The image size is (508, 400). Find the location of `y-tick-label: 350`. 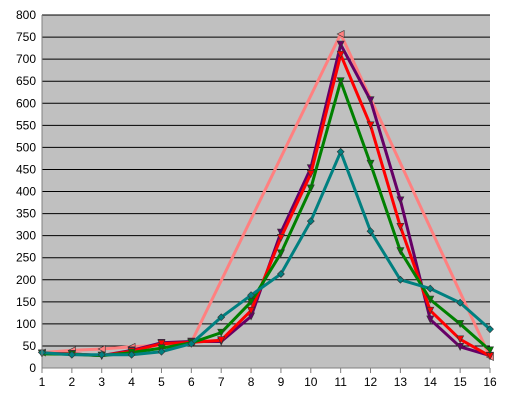

y-tick-label: 350 is located at coordinates (26, 214).